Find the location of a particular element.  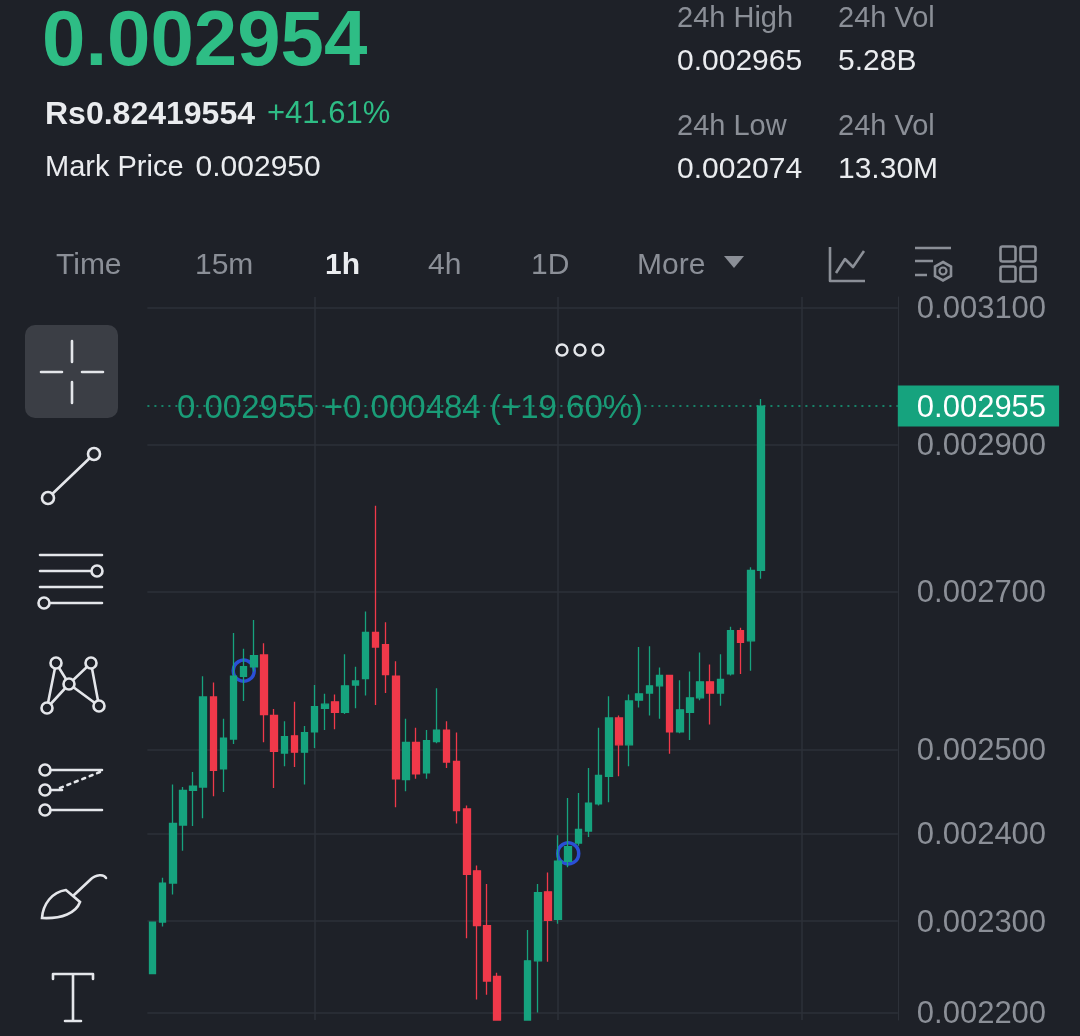

text: Time is located at coordinates (89, 263).